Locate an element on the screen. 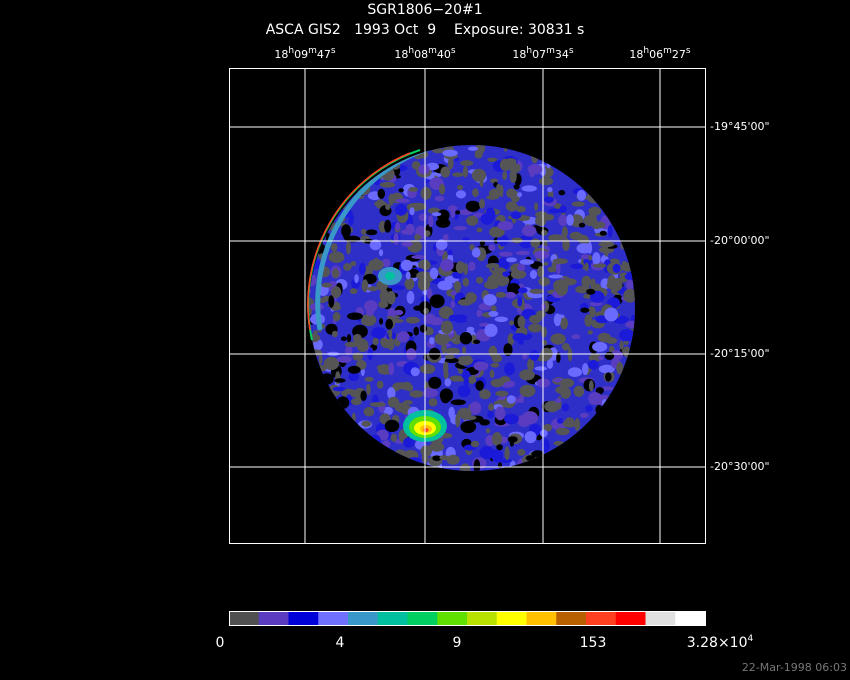 Image resolution: width=850 pixels, height=680 pixels. dec-label: -19°45'00" is located at coordinates (740, 126).